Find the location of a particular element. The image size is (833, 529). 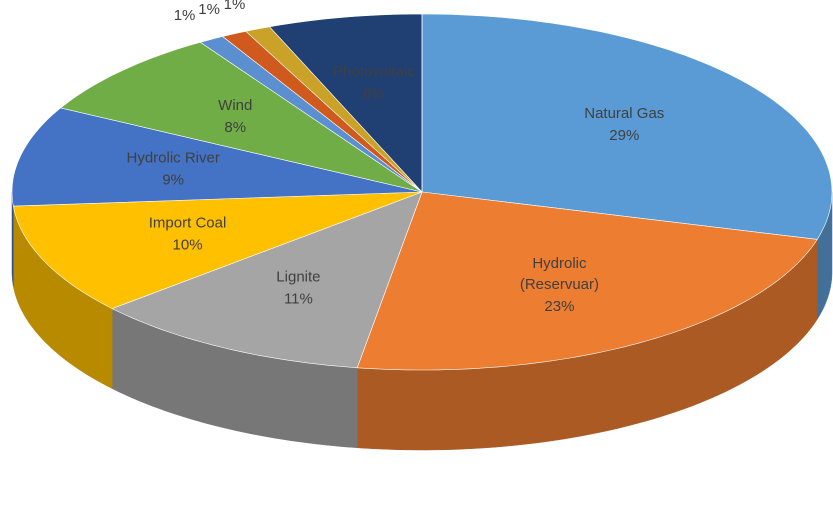

slice-label-line: Hydrolic is located at coordinates (559, 263).